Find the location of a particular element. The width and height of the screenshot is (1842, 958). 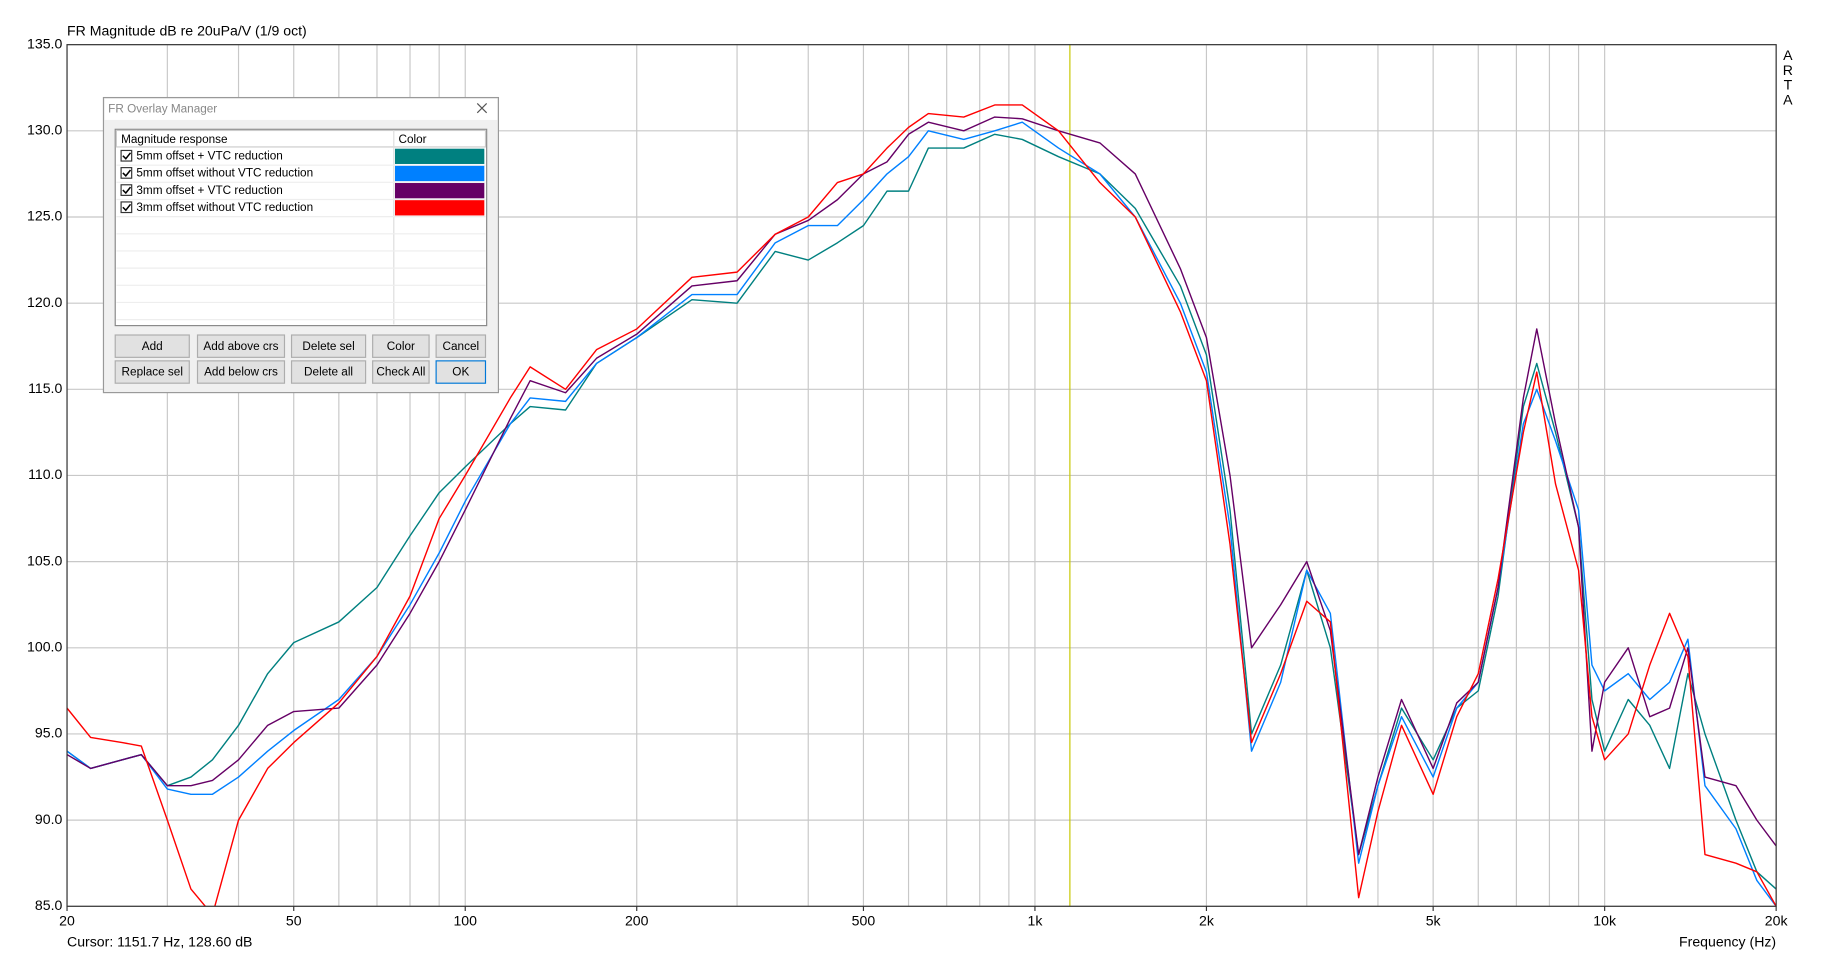

x-tick-label: 20k is located at coordinates (1777, 920).